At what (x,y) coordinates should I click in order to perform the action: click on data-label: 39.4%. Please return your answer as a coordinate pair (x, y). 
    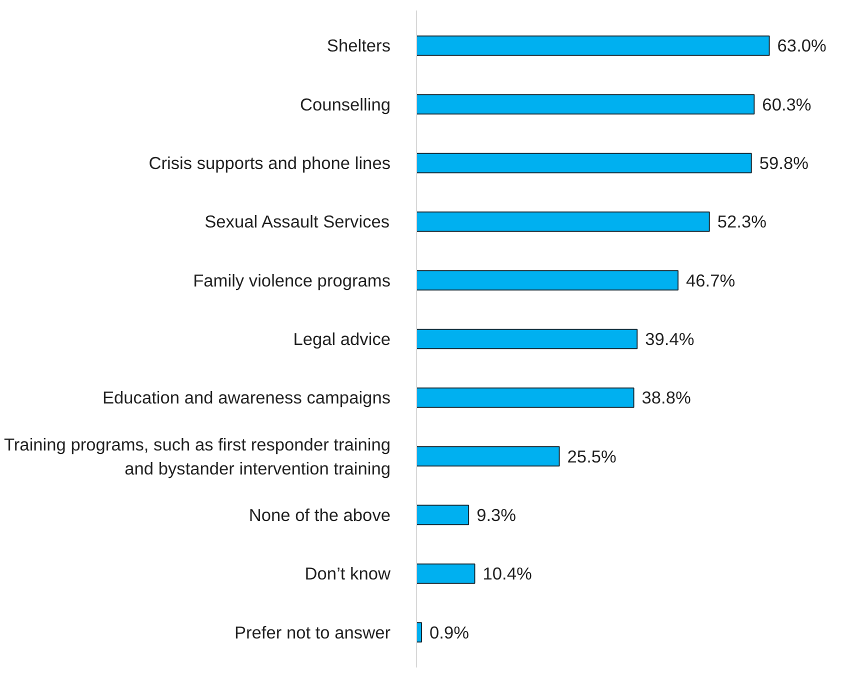
    Looking at the image, I should click on (669, 339).